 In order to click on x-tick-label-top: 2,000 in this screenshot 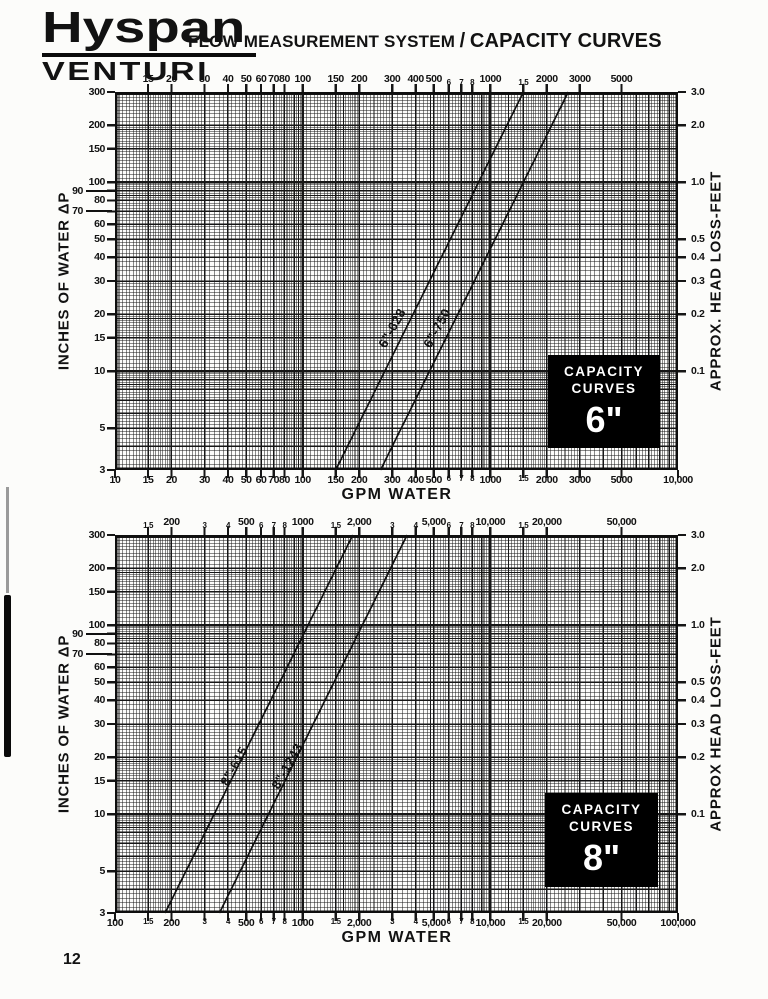, I will do `click(359, 522)`.